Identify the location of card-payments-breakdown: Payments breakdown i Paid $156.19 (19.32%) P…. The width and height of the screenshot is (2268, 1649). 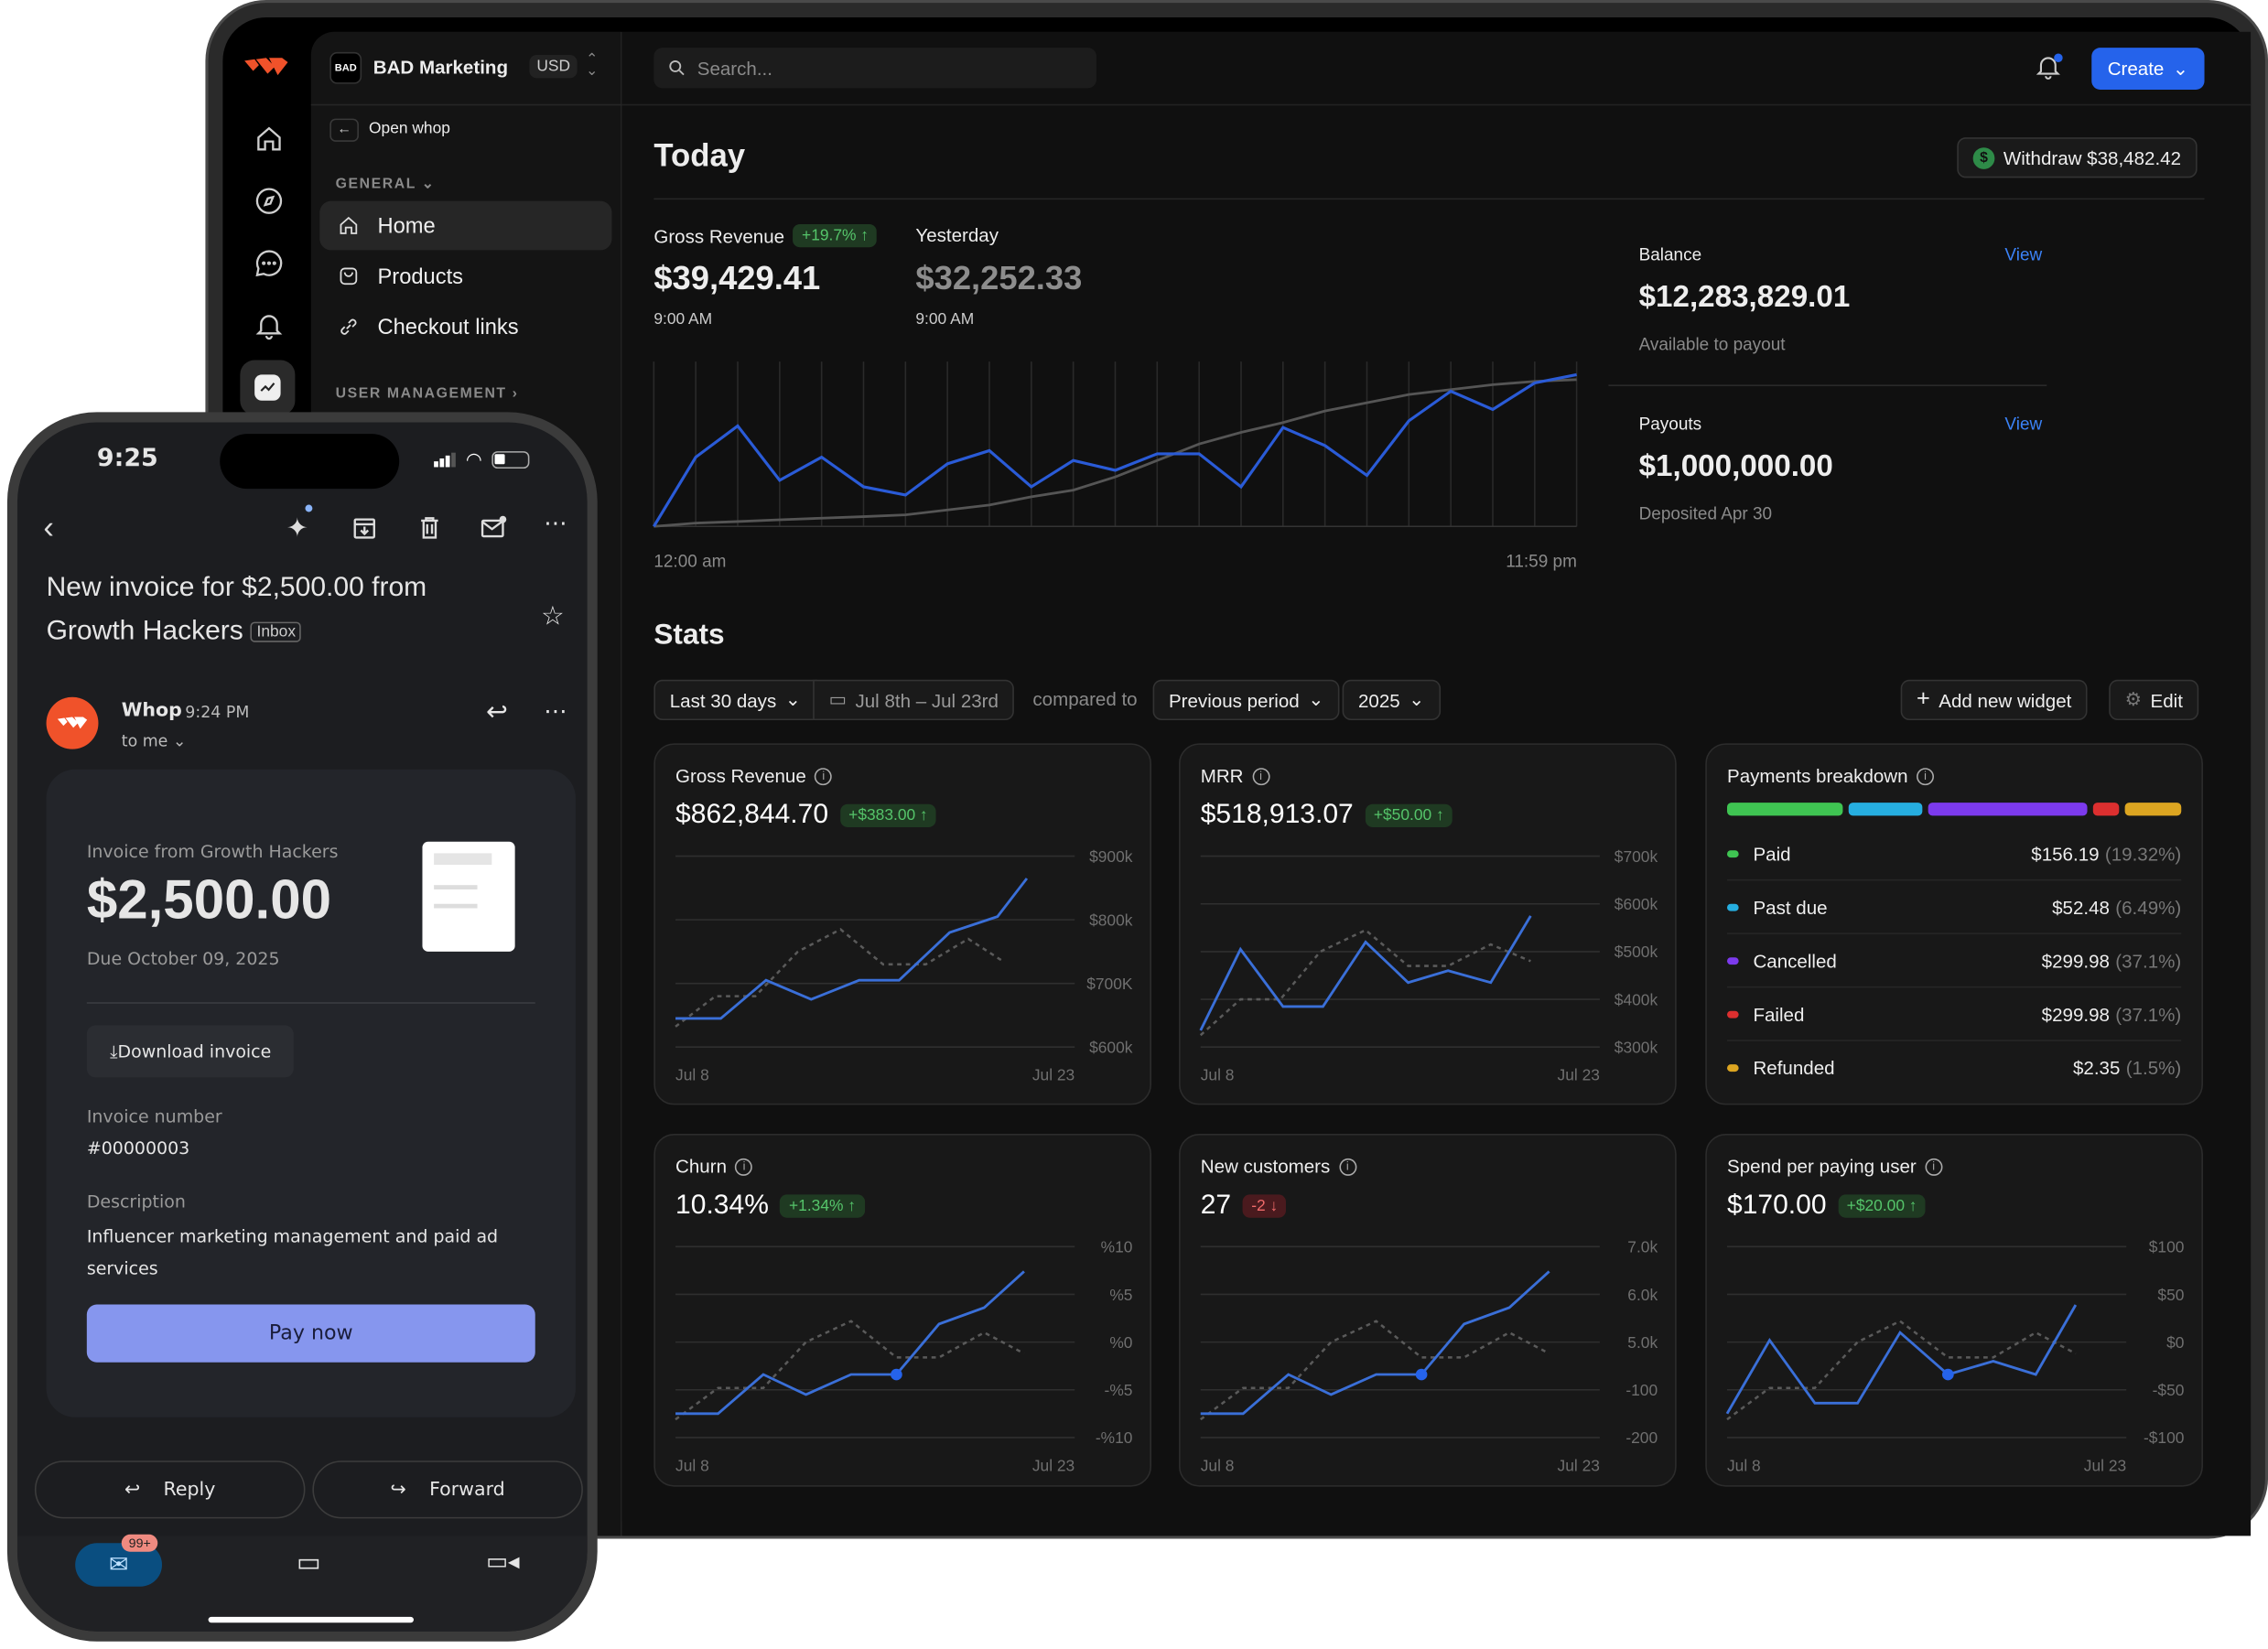
(1954, 924).